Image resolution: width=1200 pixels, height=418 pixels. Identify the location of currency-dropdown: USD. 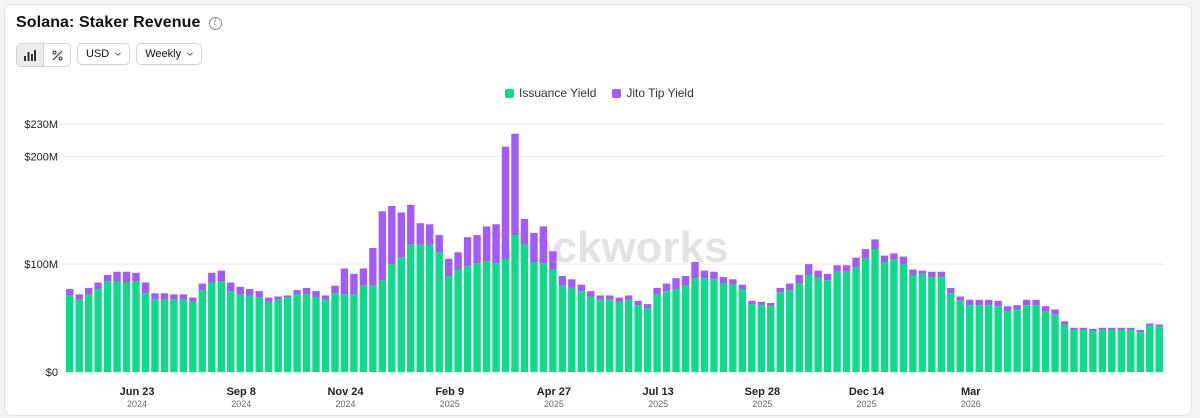
(104, 54).